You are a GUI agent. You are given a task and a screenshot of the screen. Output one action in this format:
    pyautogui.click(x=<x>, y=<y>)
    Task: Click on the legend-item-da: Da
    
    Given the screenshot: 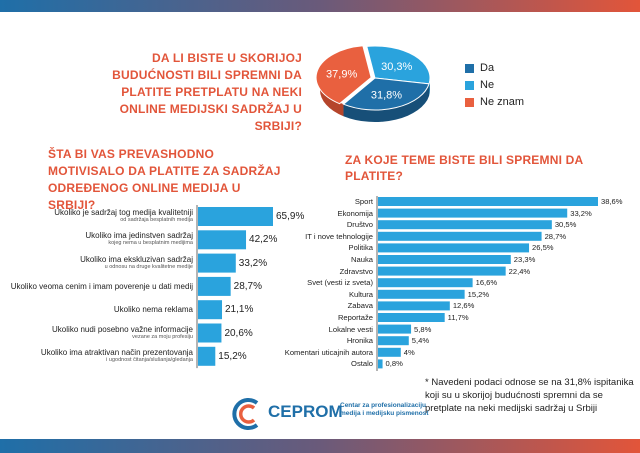 What is the action you would take?
    pyautogui.click(x=494, y=68)
    